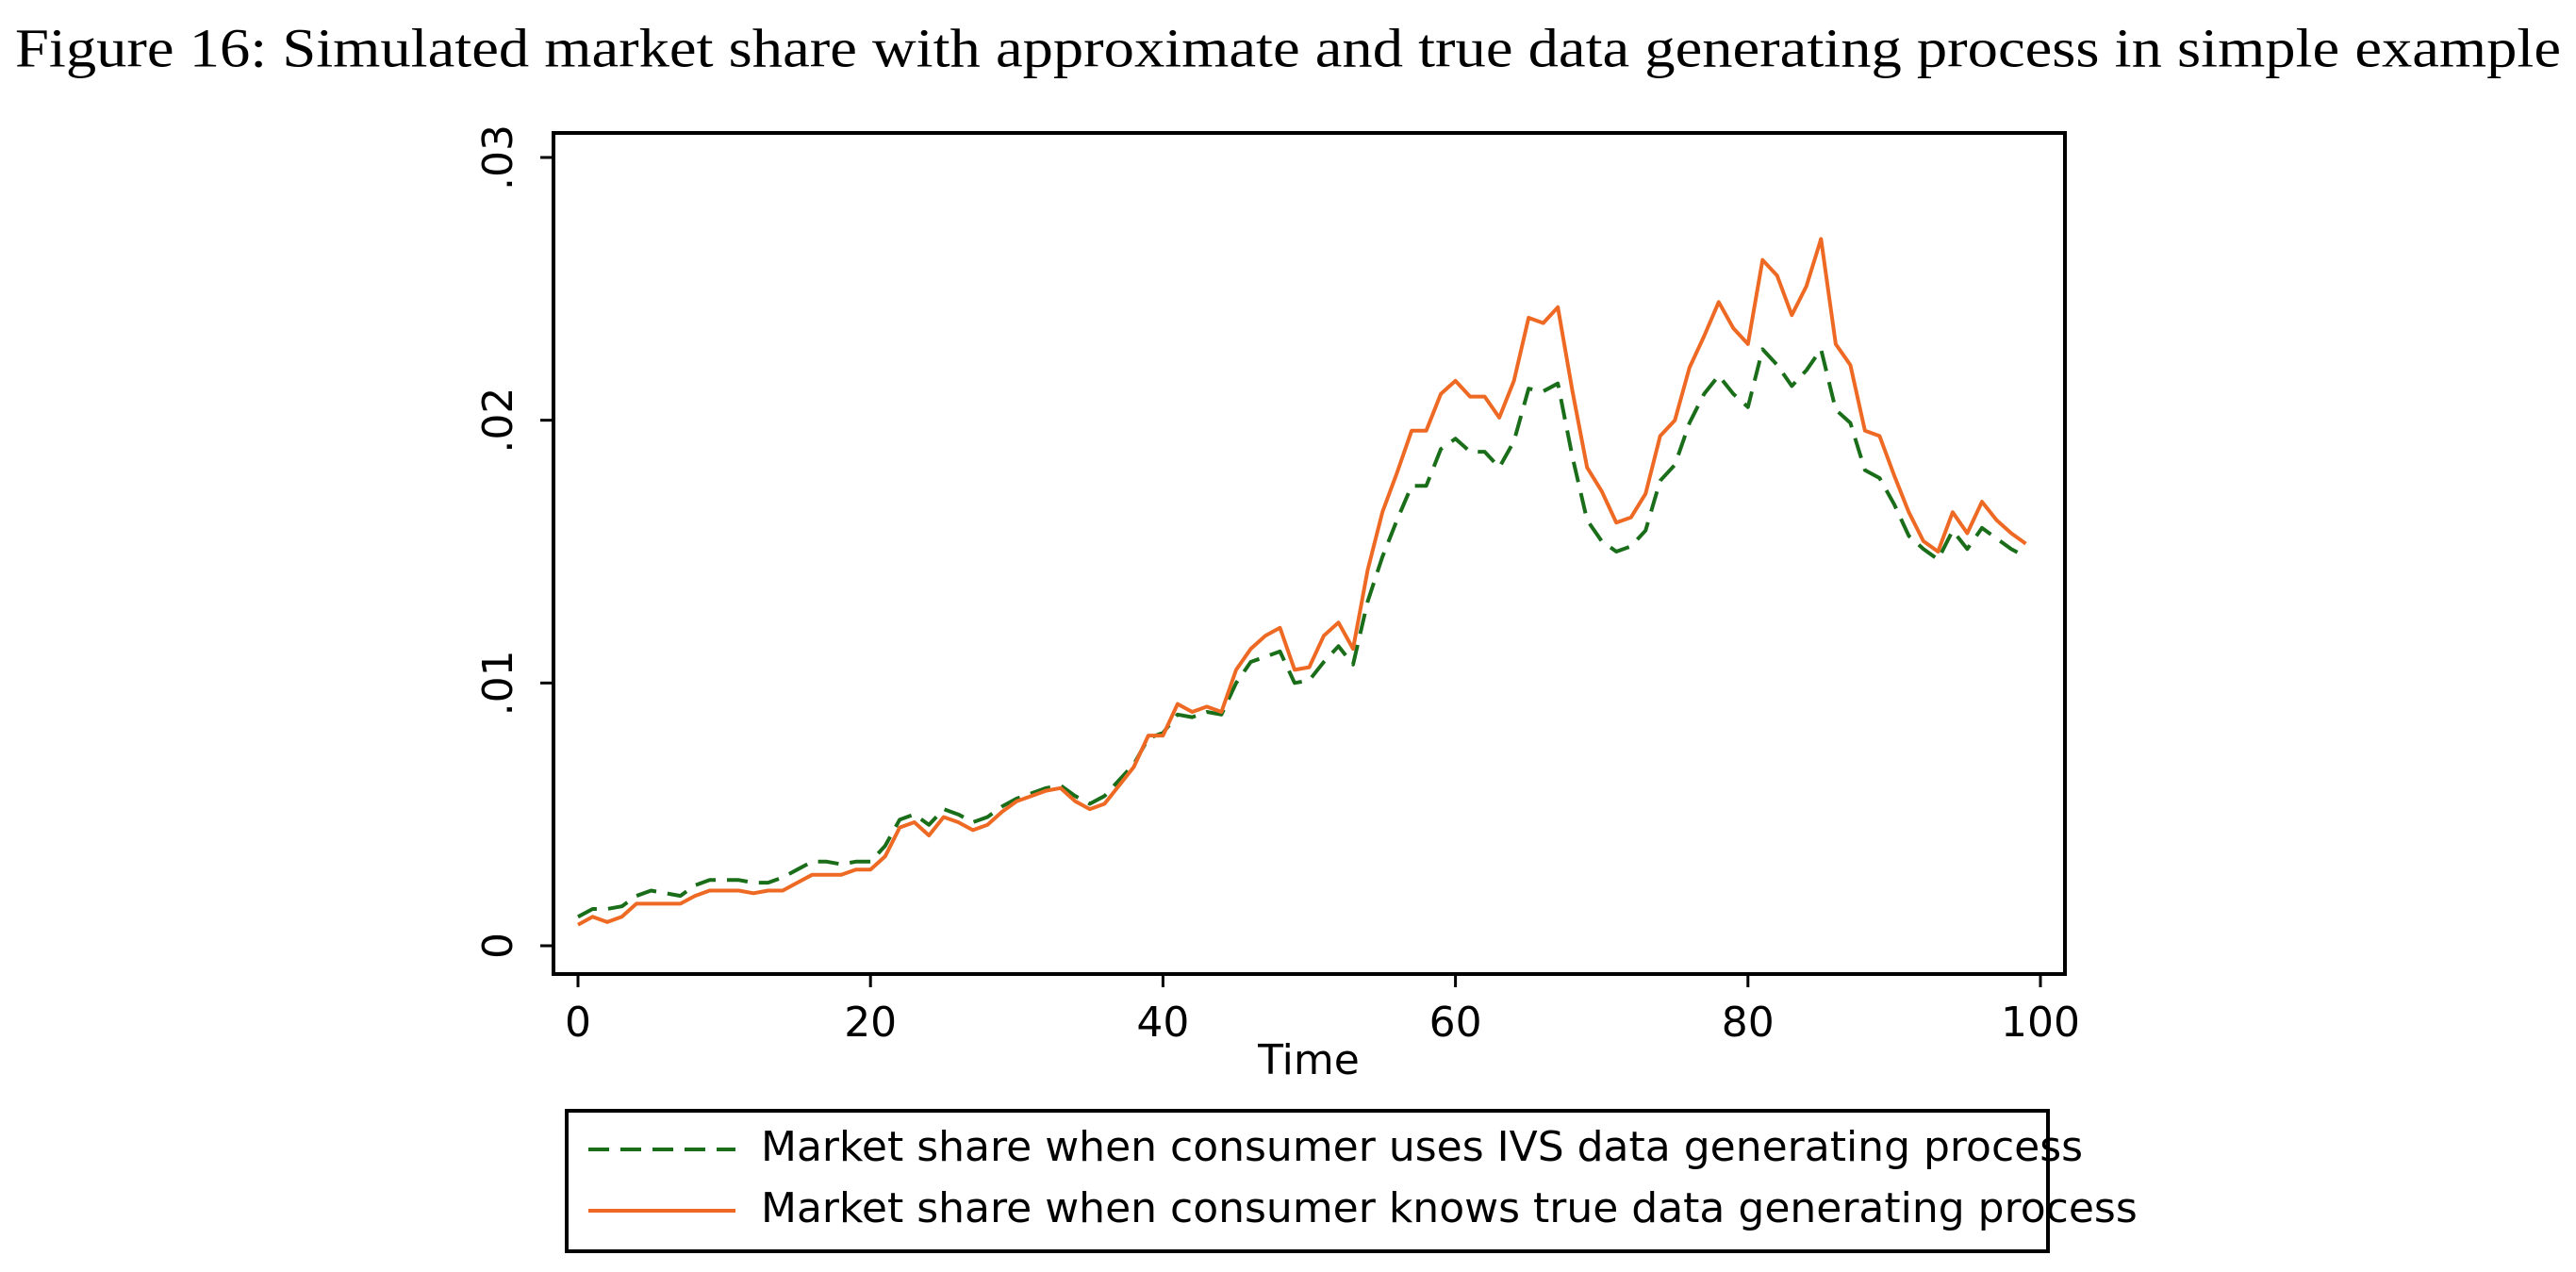 The image size is (2576, 1272). Describe the element at coordinates (1162, 1023) in the screenshot. I see `x-tick-label: 40` at that location.